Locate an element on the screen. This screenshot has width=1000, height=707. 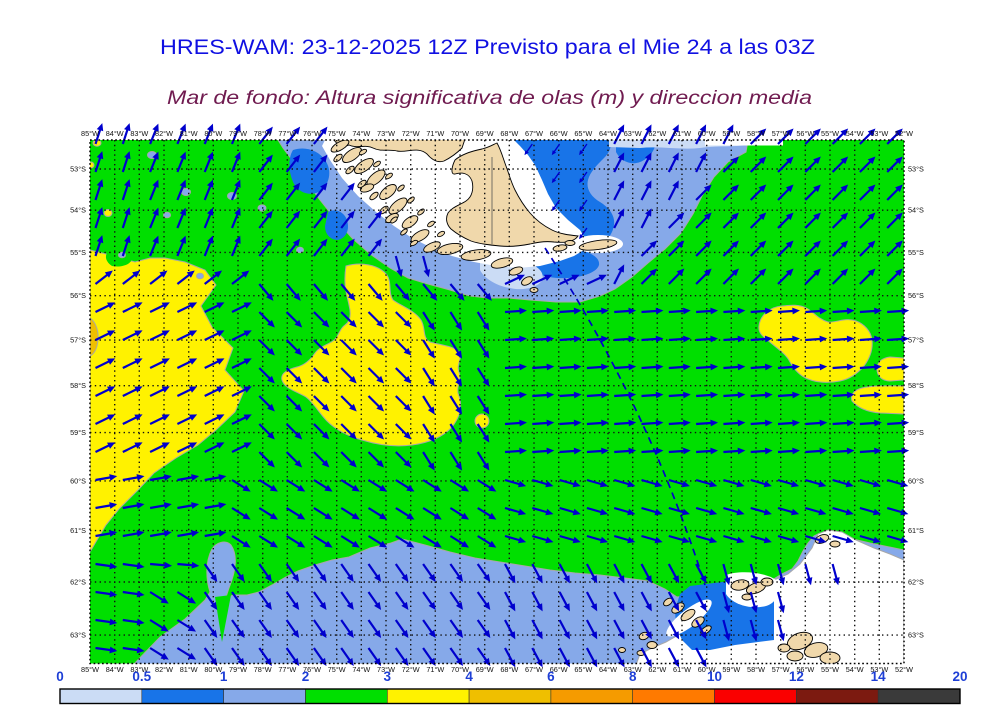
svg-text: 12 is located at coordinates (796, 676).